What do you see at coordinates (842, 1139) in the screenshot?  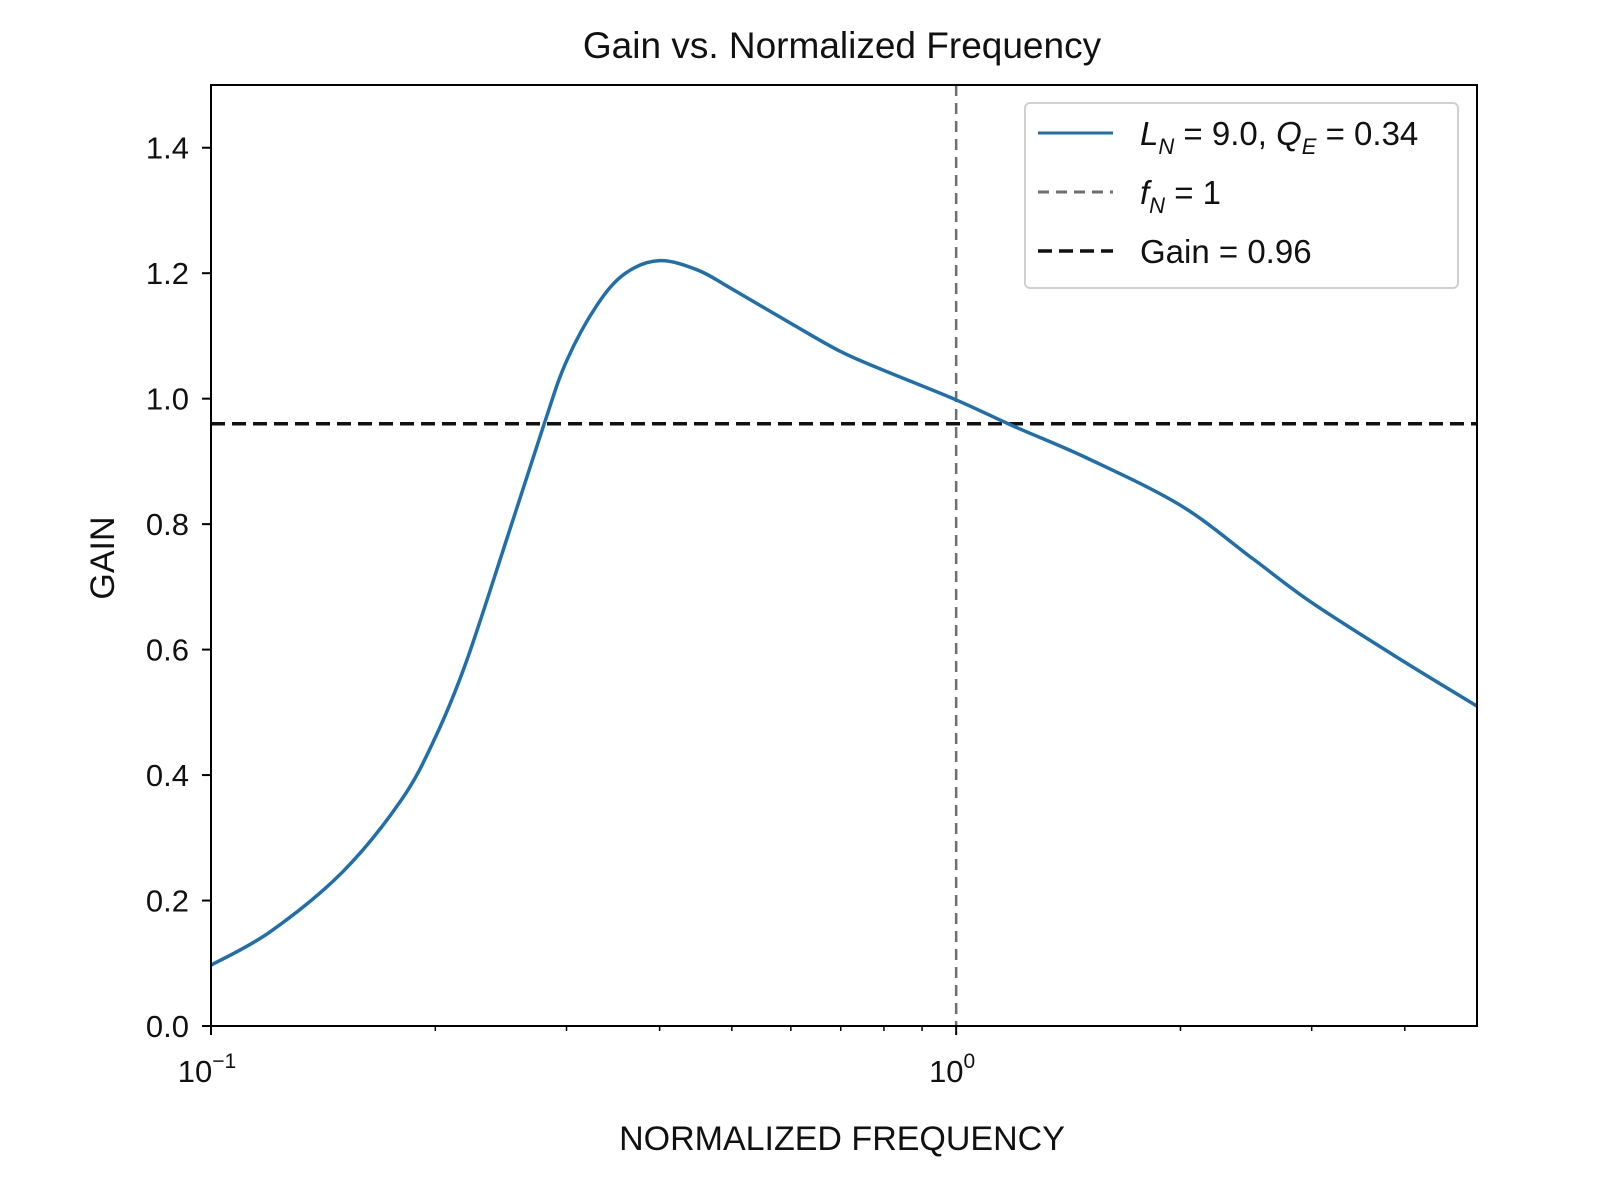 I see `x-axis-label: NORMALIZED FREQUENCY` at bounding box center [842, 1139].